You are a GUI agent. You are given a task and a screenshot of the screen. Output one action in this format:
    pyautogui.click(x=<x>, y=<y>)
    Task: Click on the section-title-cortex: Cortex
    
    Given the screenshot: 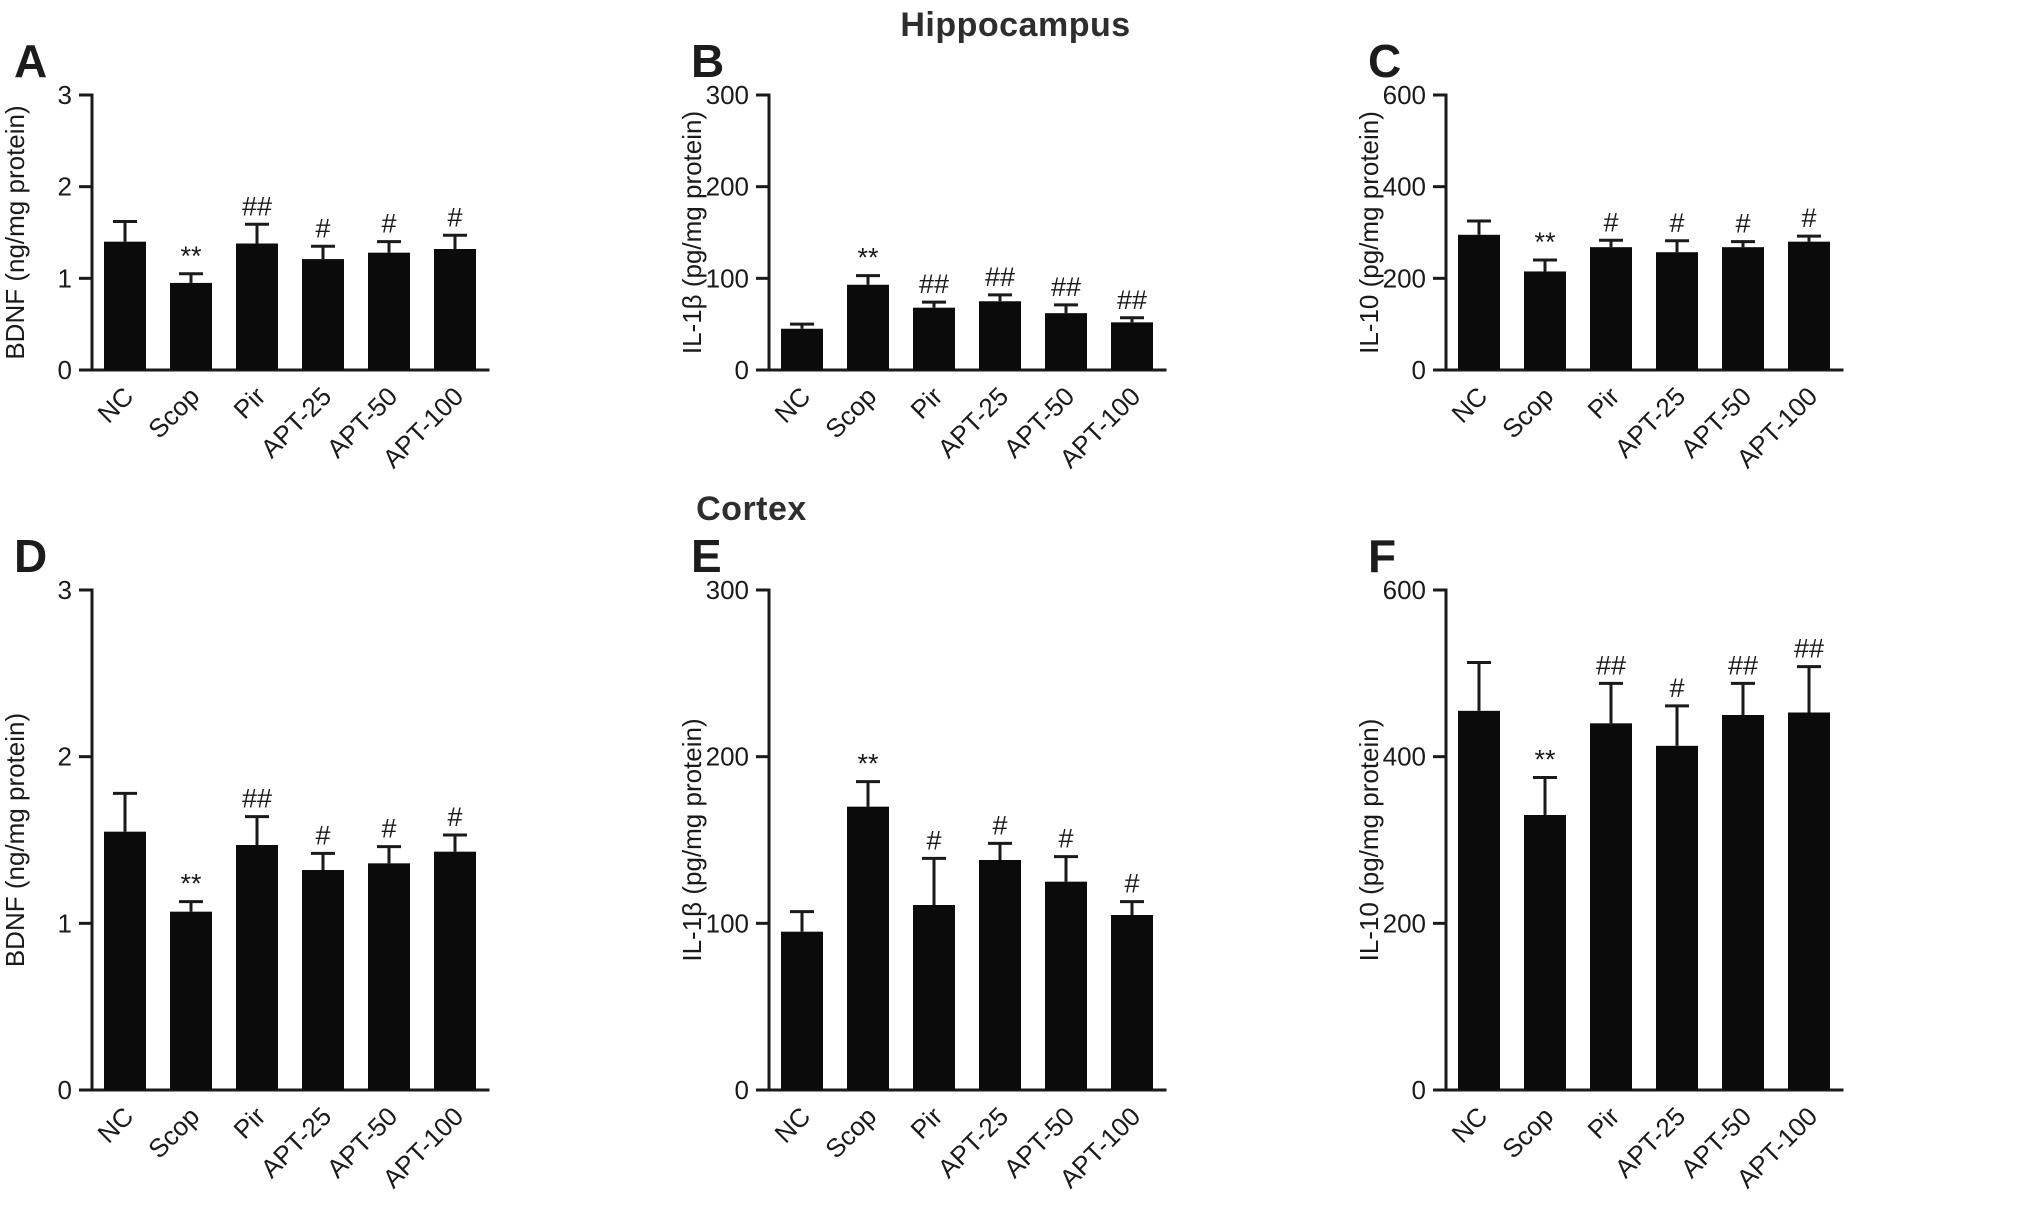 What is the action you would take?
    pyautogui.click(x=751, y=509)
    